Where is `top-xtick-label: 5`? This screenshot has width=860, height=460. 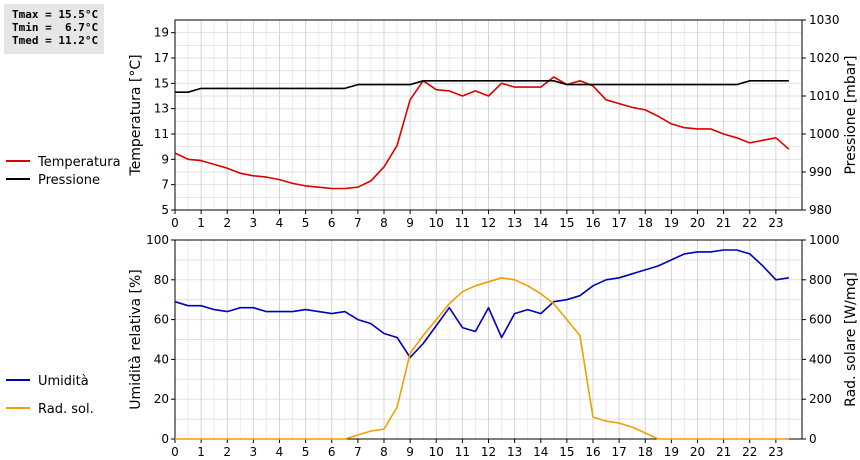
top-xtick-label: 5 is located at coordinates (306, 223).